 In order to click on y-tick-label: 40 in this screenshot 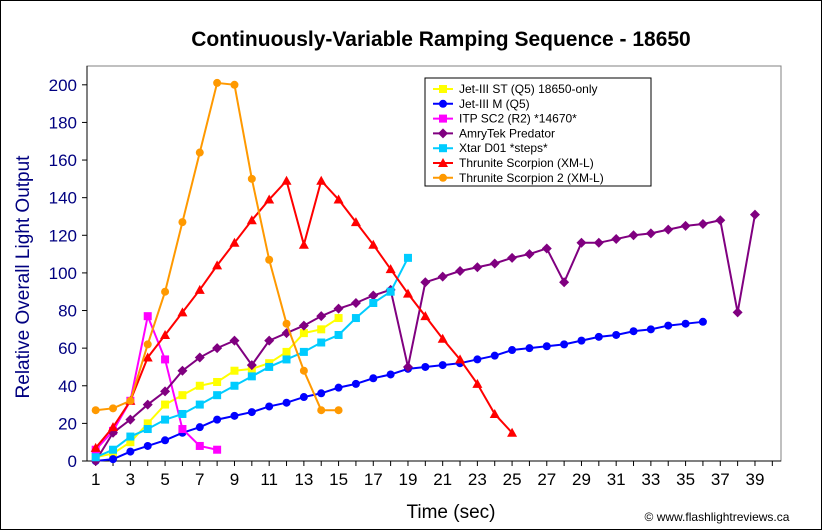, I will do `click(67, 386)`.